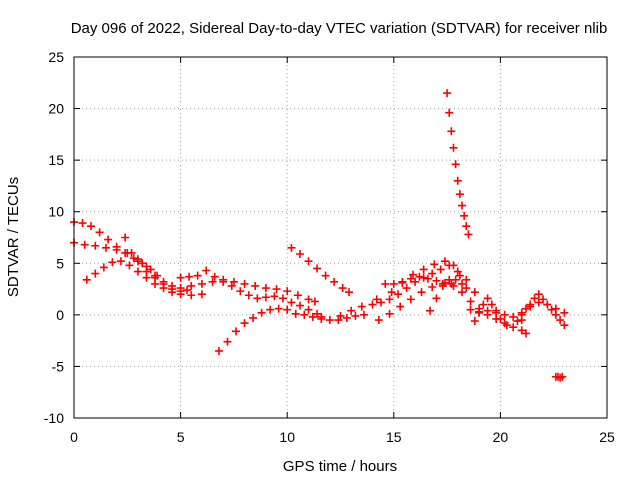  What do you see at coordinates (559, 377) in the screenshot?
I see `series-arc18` at bounding box center [559, 377].